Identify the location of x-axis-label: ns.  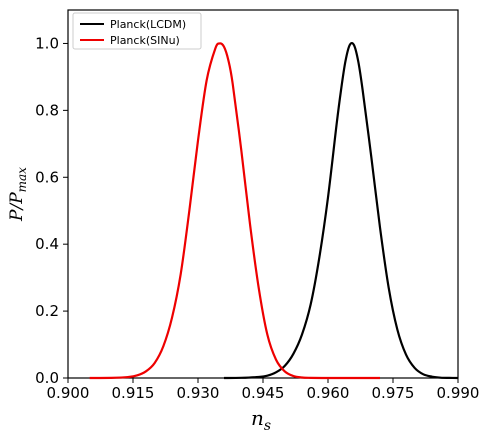
(261, 420).